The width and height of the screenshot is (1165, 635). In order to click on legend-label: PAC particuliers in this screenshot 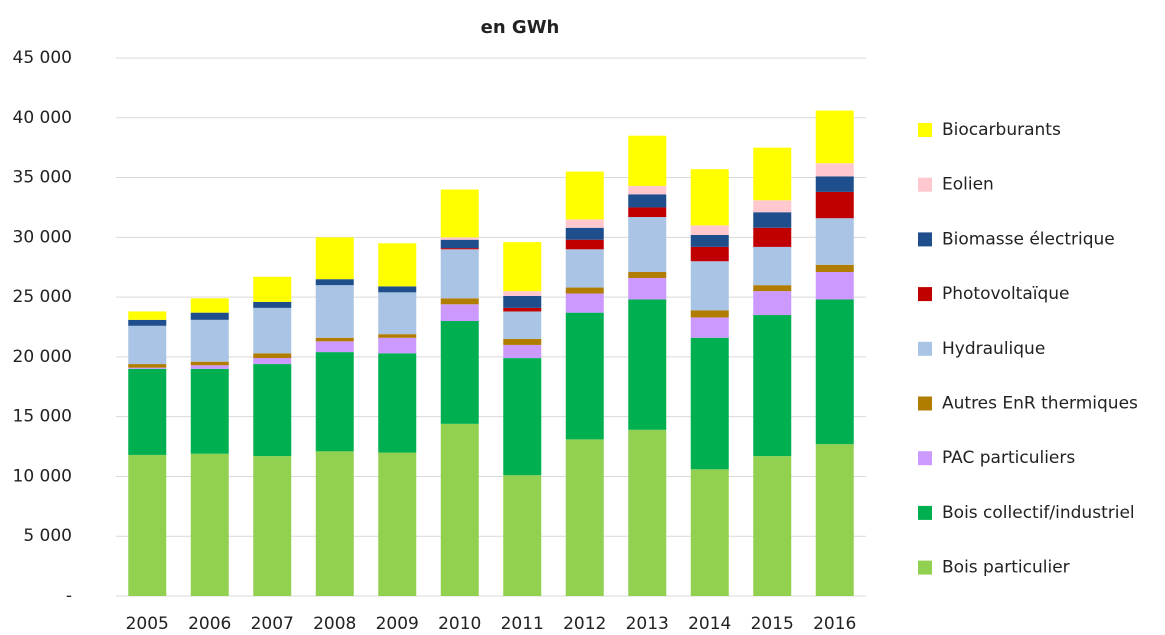, I will do `click(1008, 458)`.